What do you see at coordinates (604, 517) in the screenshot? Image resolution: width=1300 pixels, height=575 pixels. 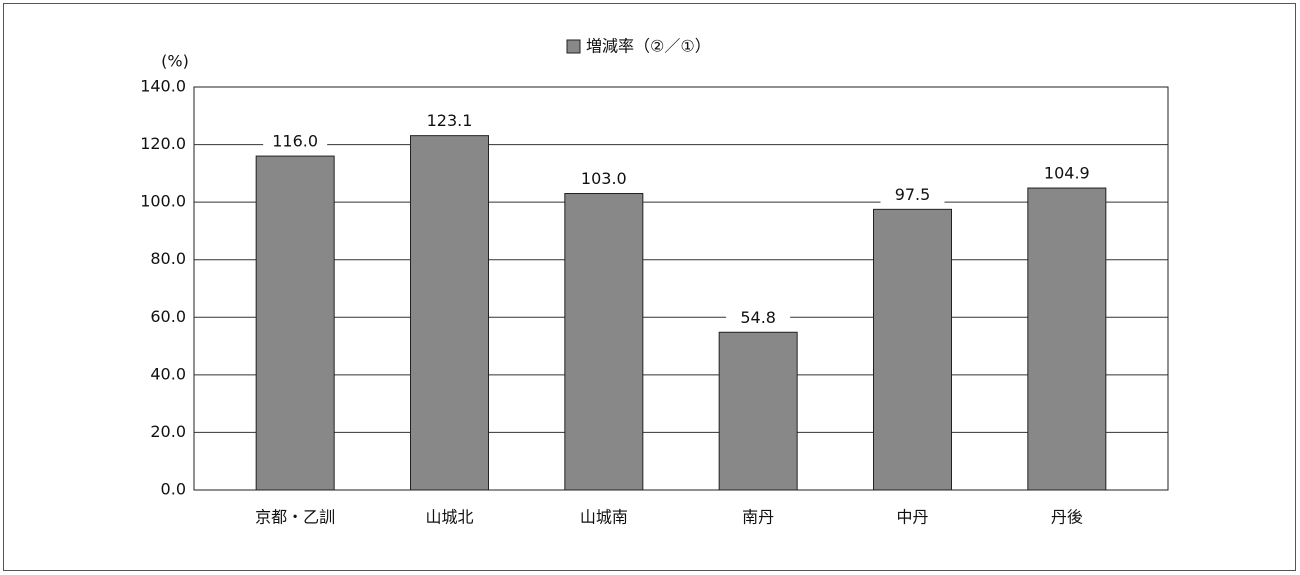 I see `x-tick-label: 山城南` at bounding box center [604, 517].